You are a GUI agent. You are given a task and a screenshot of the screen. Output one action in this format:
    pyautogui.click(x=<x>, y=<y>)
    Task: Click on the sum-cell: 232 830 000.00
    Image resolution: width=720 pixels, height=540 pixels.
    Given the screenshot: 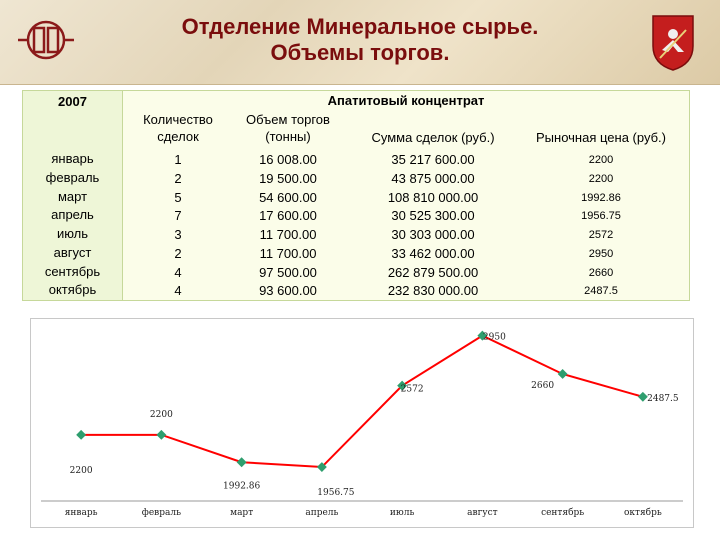 What is the action you would take?
    pyautogui.click(x=433, y=291)
    